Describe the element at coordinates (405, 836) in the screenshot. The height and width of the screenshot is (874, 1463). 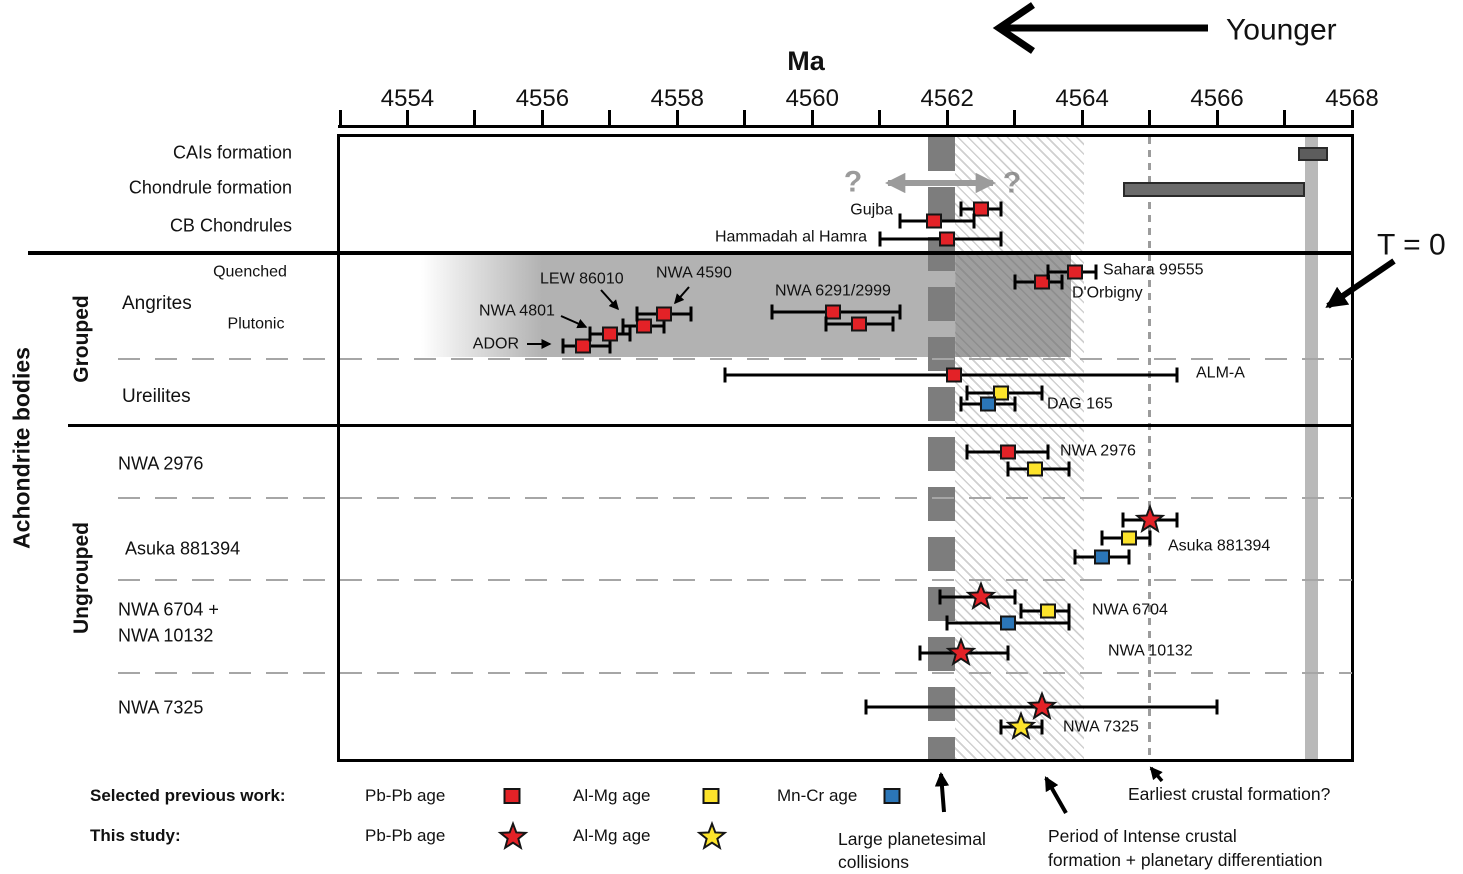
I see `legend-pb-pb-age-study-label: Pb-Pb age` at that location.